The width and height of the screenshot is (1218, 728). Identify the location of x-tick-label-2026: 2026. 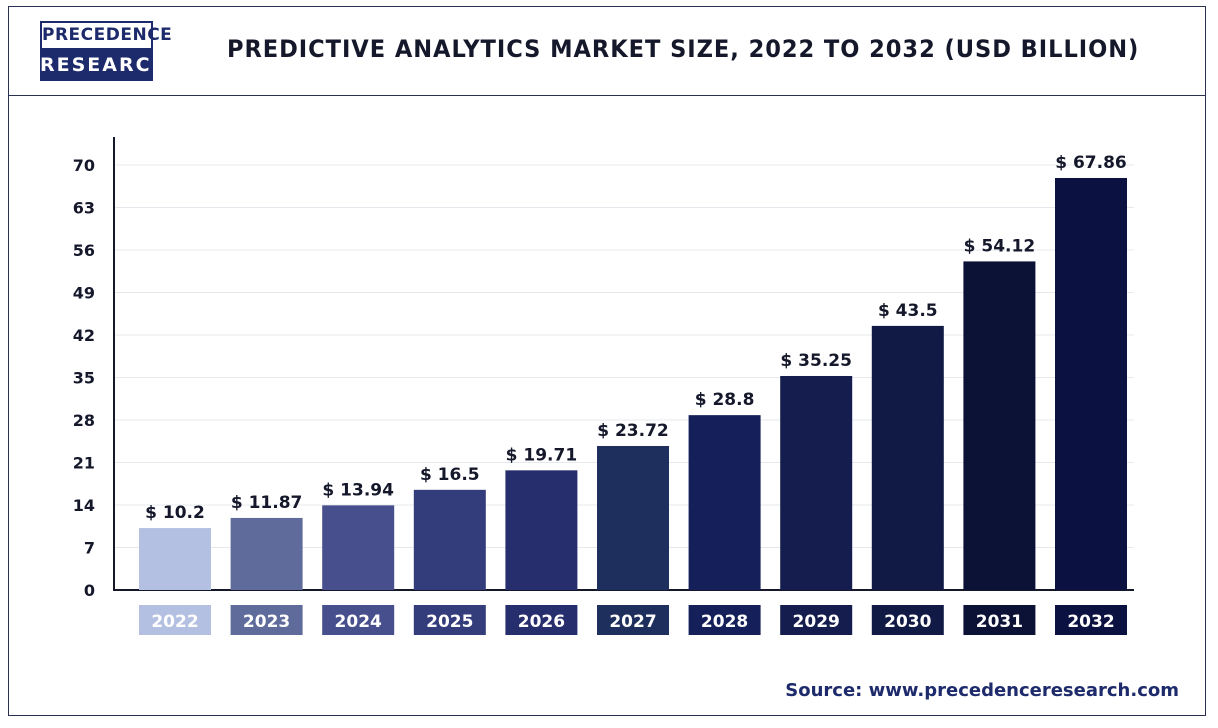
(541, 622).